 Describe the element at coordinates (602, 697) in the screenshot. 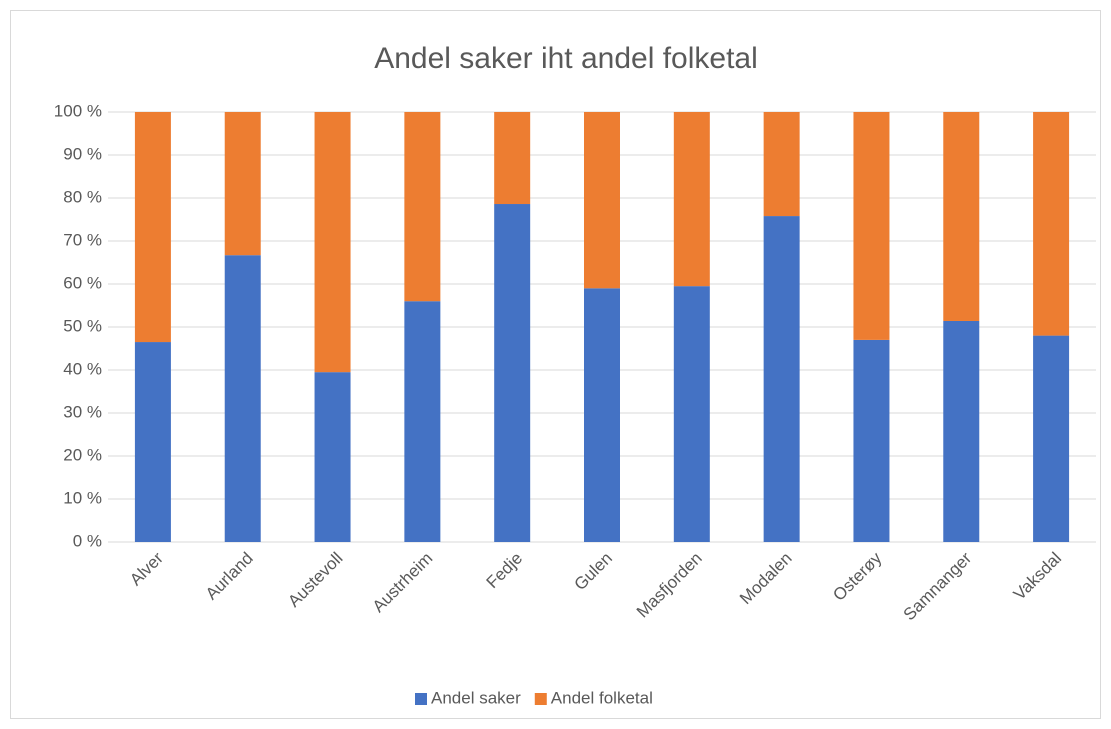

I see `legend-label: Andel folketal` at that location.